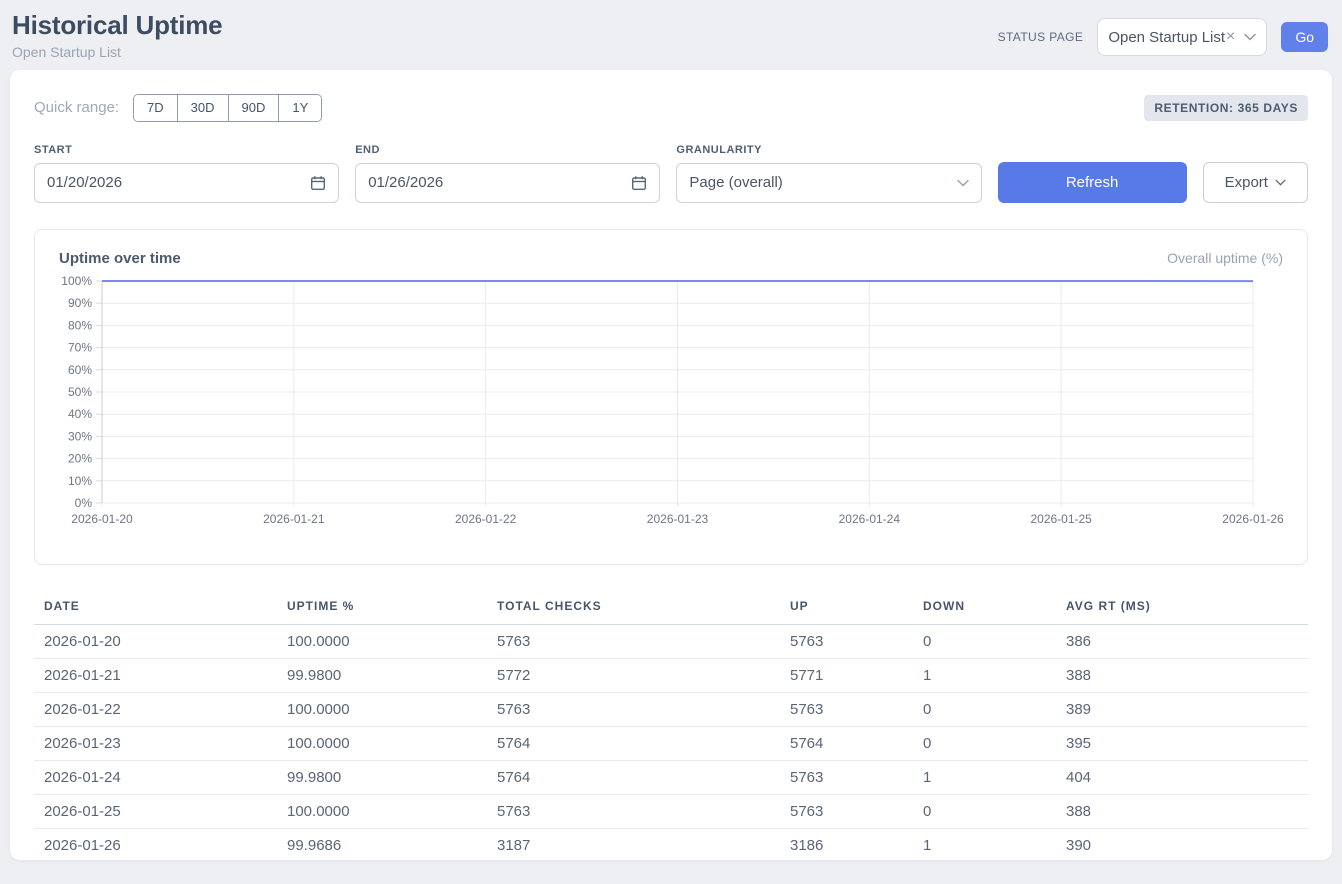 The image size is (1342, 884). I want to click on svg-text: 2026-01-22, so click(486, 519).